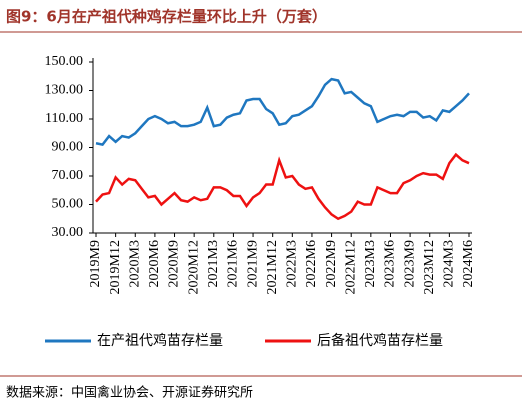  I want to click on x-tick-label: 2023M9, so click(409, 263).